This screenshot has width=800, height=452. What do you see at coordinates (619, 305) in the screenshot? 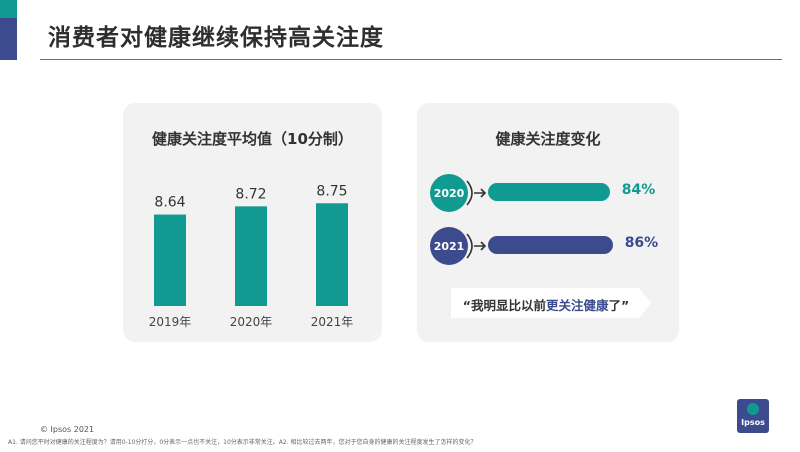
I see `quote-suffix: 了”` at bounding box center [619, 305].